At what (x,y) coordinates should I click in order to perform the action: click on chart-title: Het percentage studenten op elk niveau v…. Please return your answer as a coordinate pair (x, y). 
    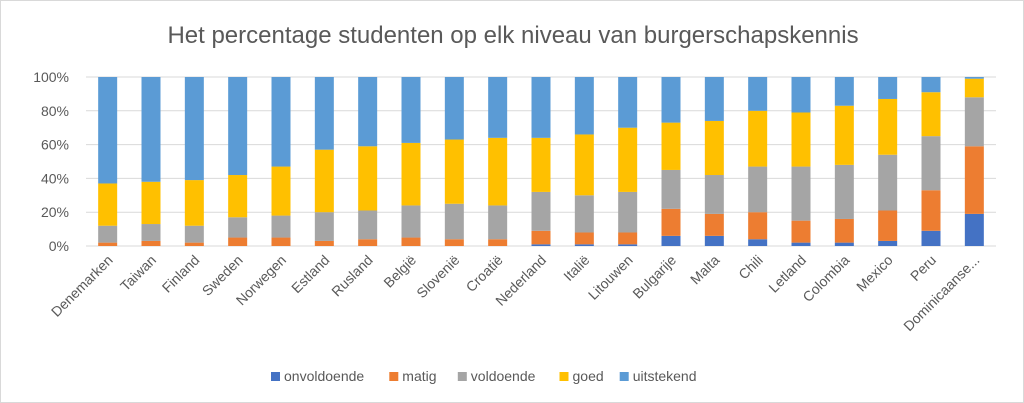
    Looking at the image, I should click on (512, 35).